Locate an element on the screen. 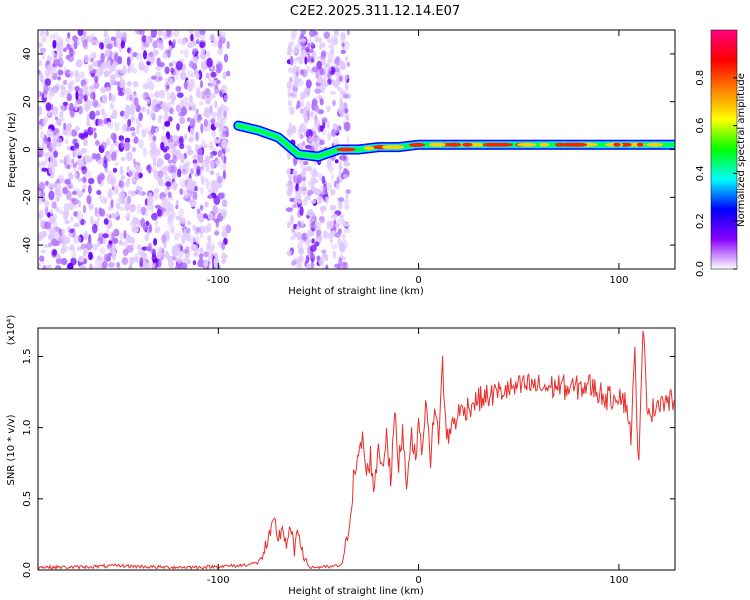  spectrogram-x-tick-label: 100 is located at coordinates (618, 280).